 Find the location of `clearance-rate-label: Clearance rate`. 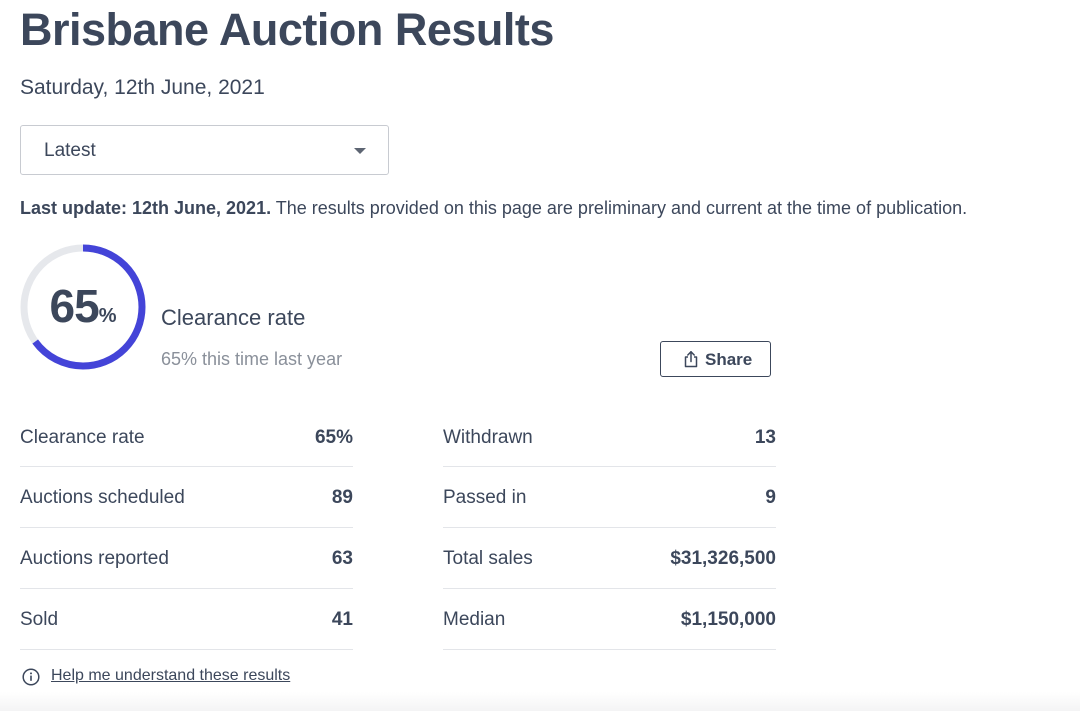

clearance-rate-label: Clearance rate is located at coordinates (233, 317).